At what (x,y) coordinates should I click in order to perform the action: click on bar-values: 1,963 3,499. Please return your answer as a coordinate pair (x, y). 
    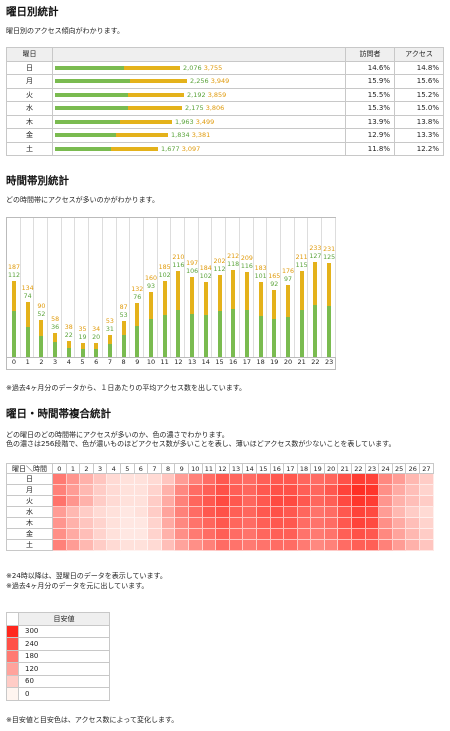
    Looking at the image, I should click on (194, 122).